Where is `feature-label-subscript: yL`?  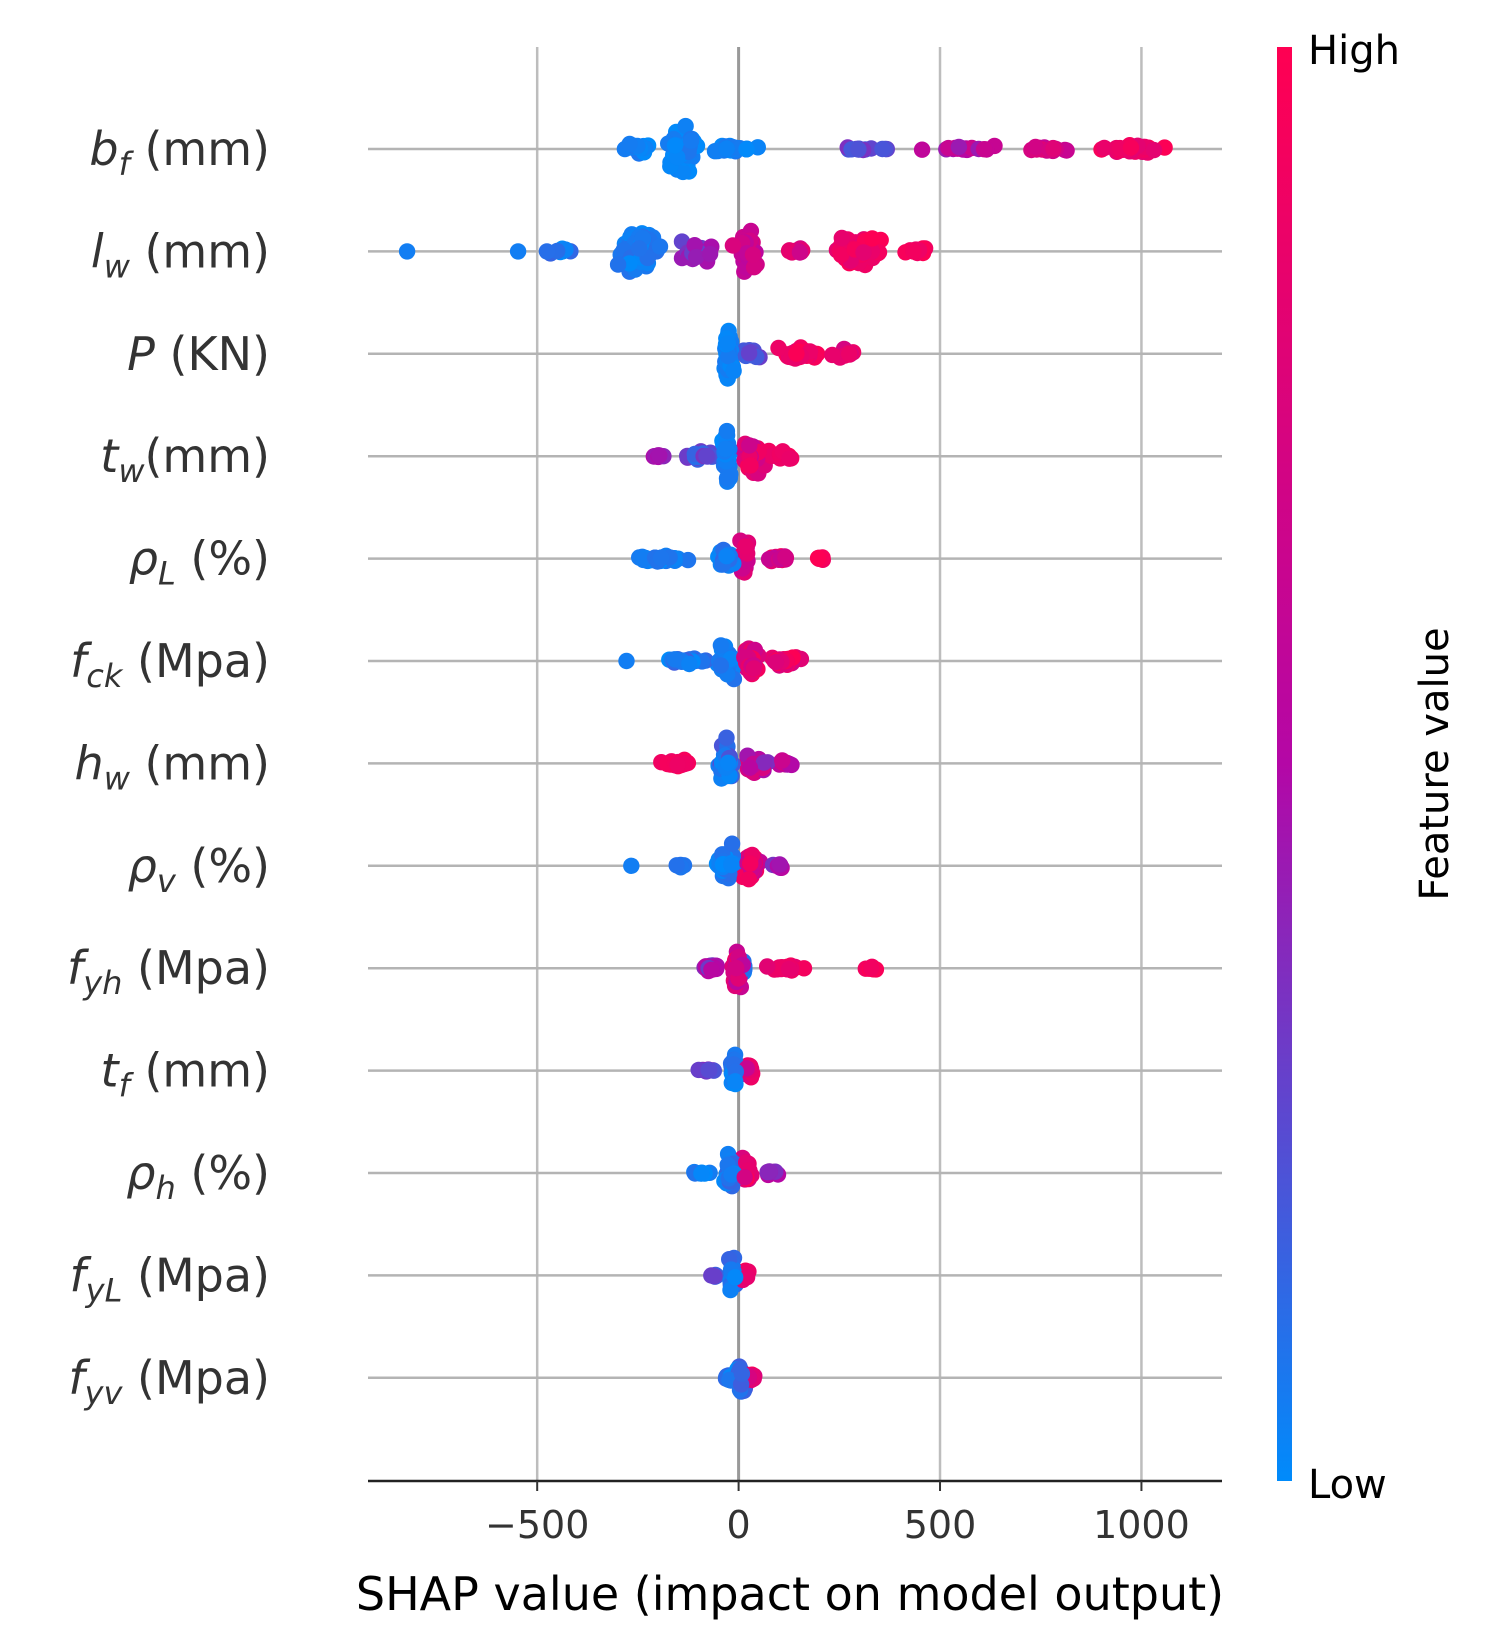 feature-label-subscript: yL is located at coordinates (104, 1290).